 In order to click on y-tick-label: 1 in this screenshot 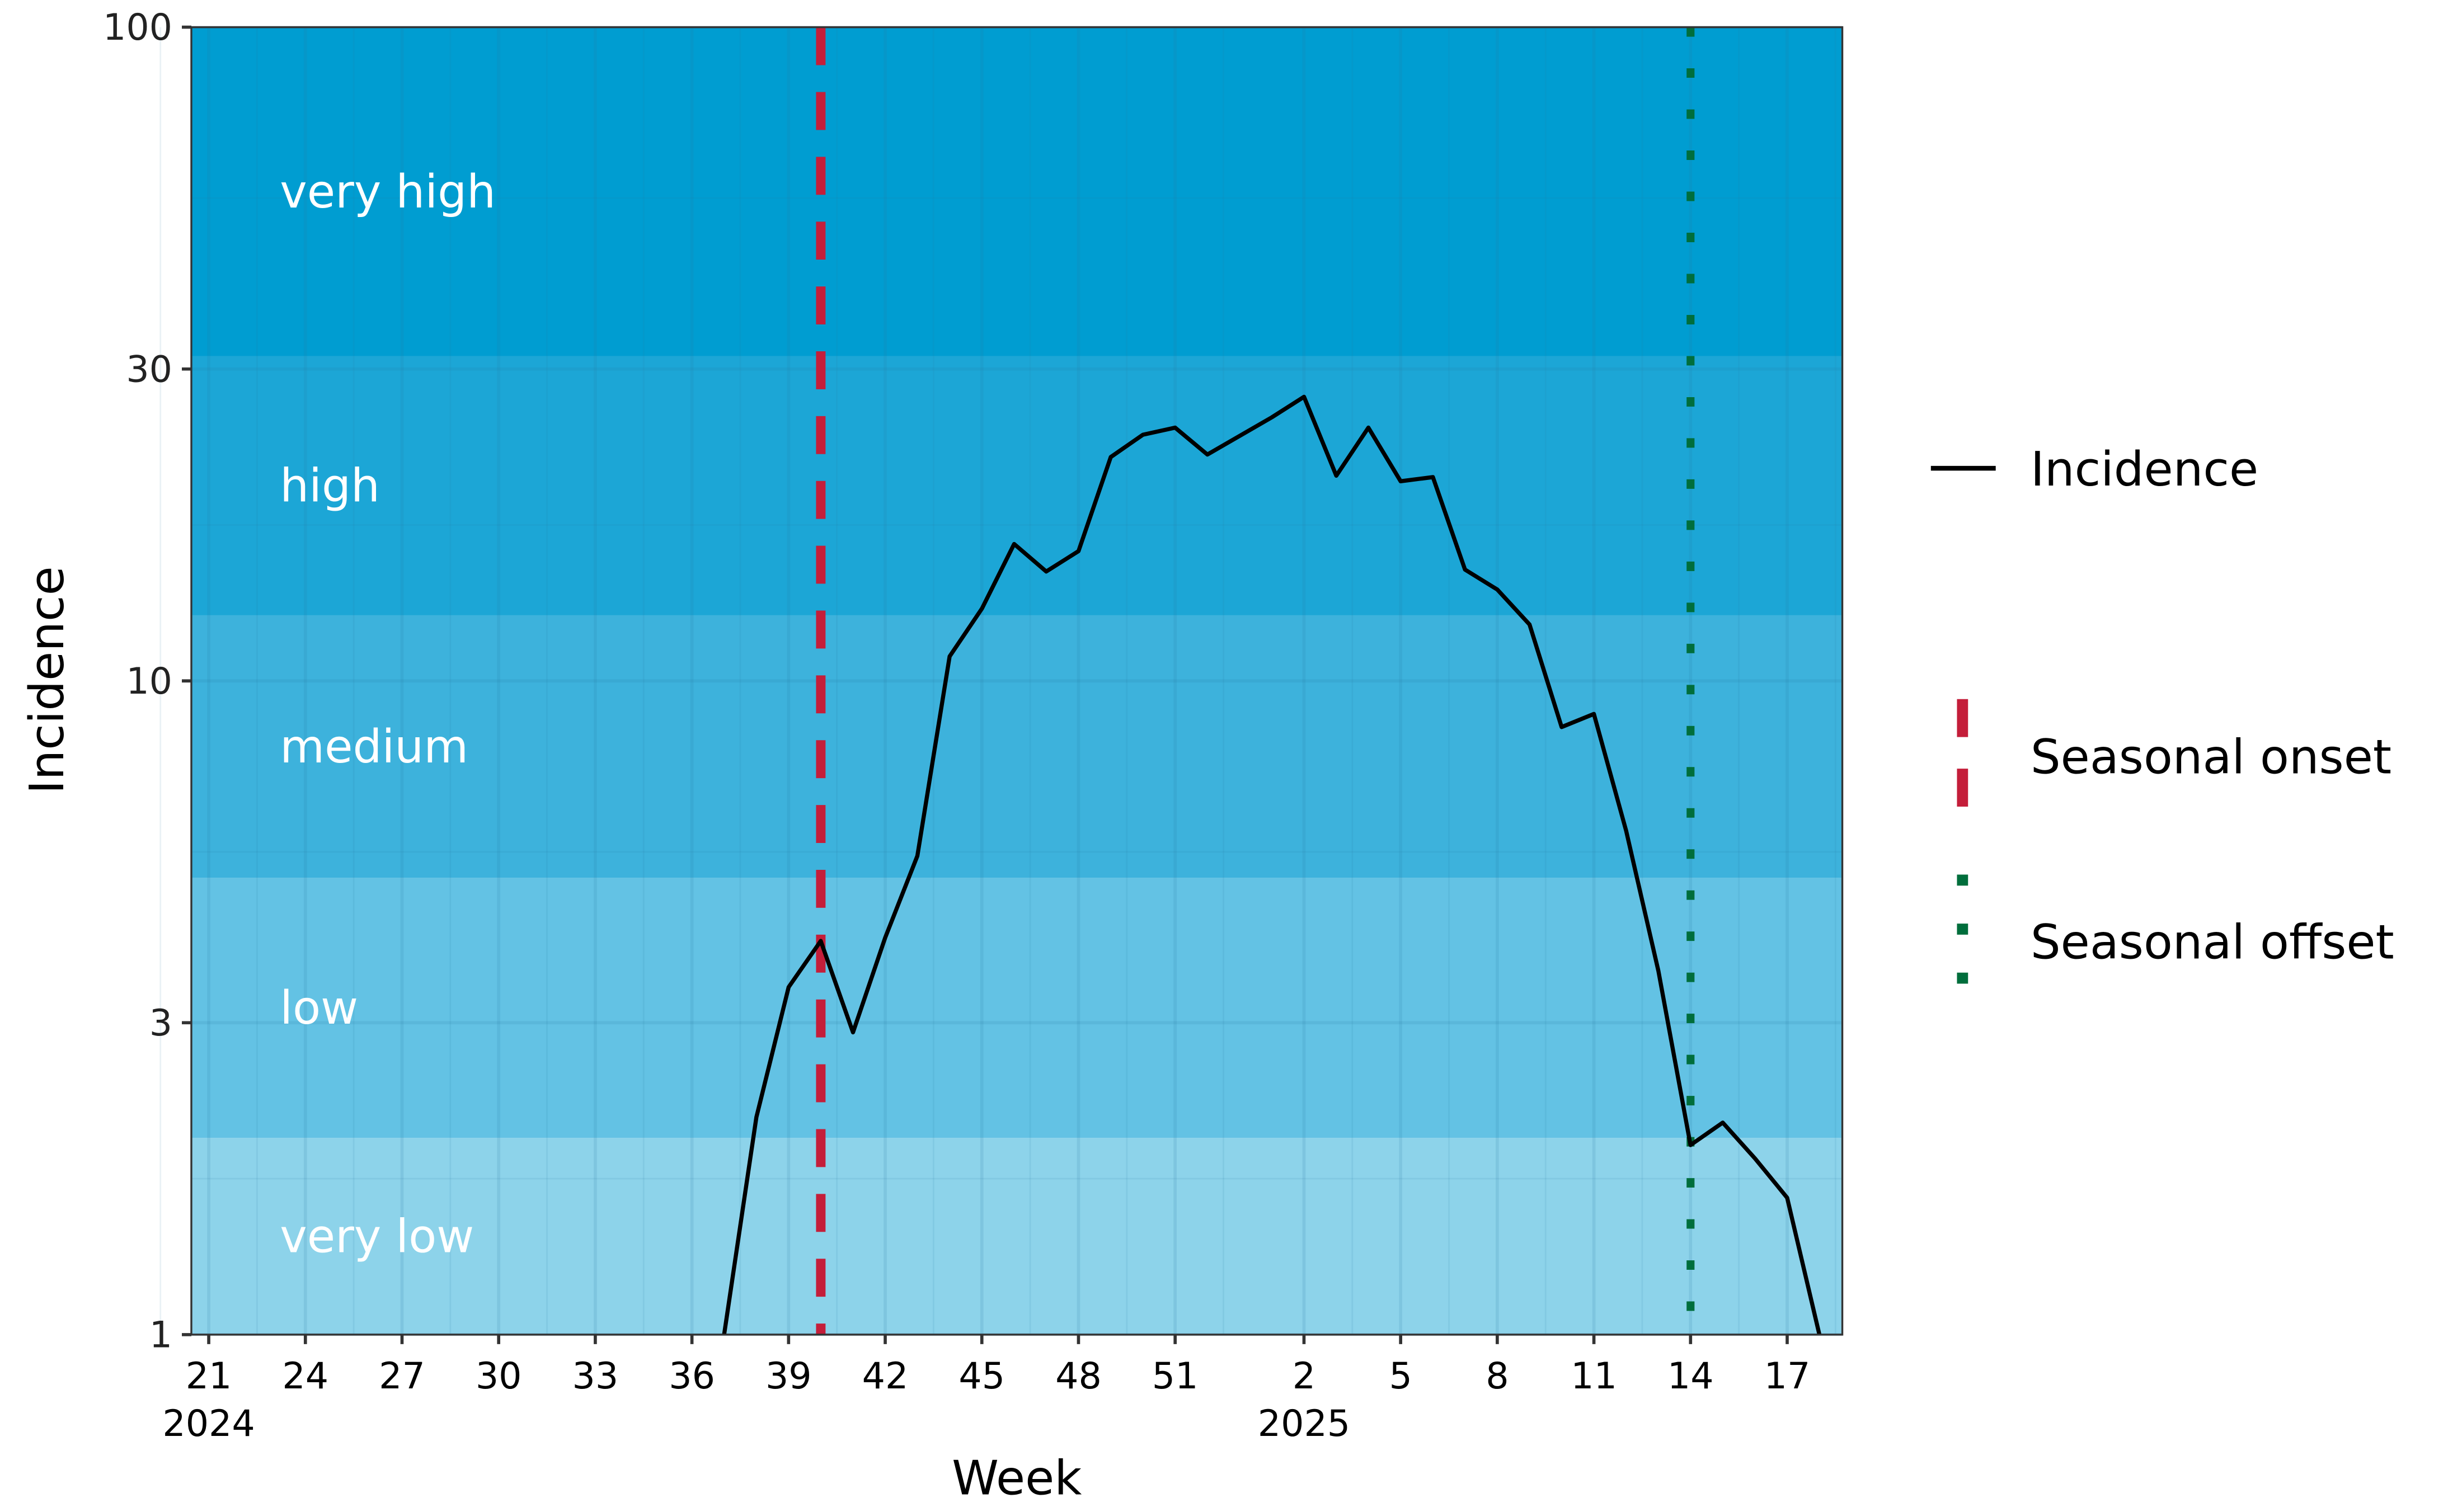, I will do `click(160, 1335)`.